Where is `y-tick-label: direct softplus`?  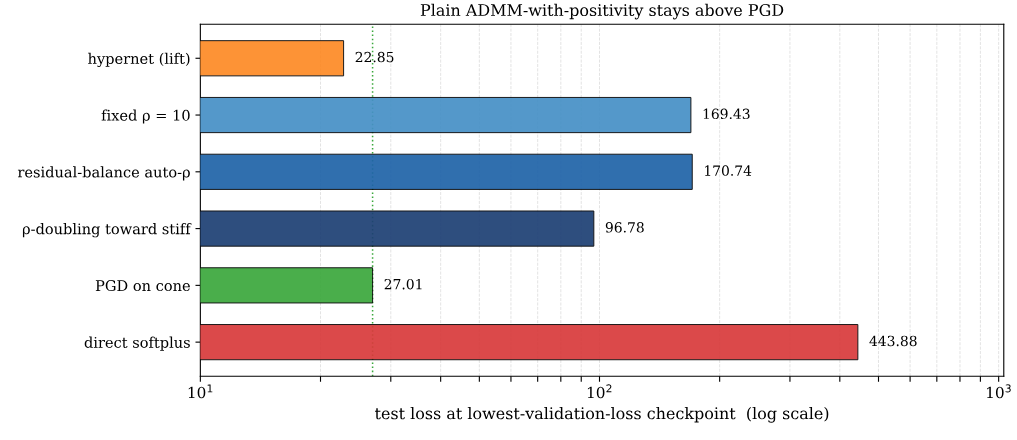
y-tick-label: direct softplus is located at coordinates (137, 343).